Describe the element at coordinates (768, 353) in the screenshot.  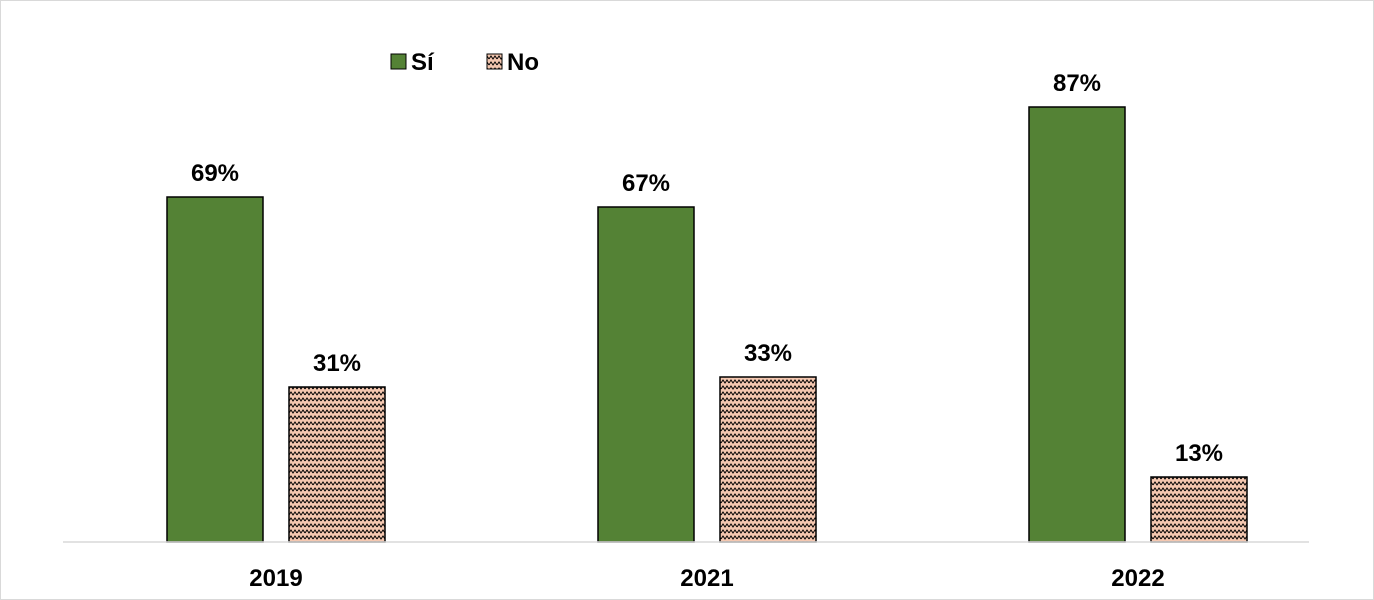
I see `value-label-no-2021: 33%` at that location.